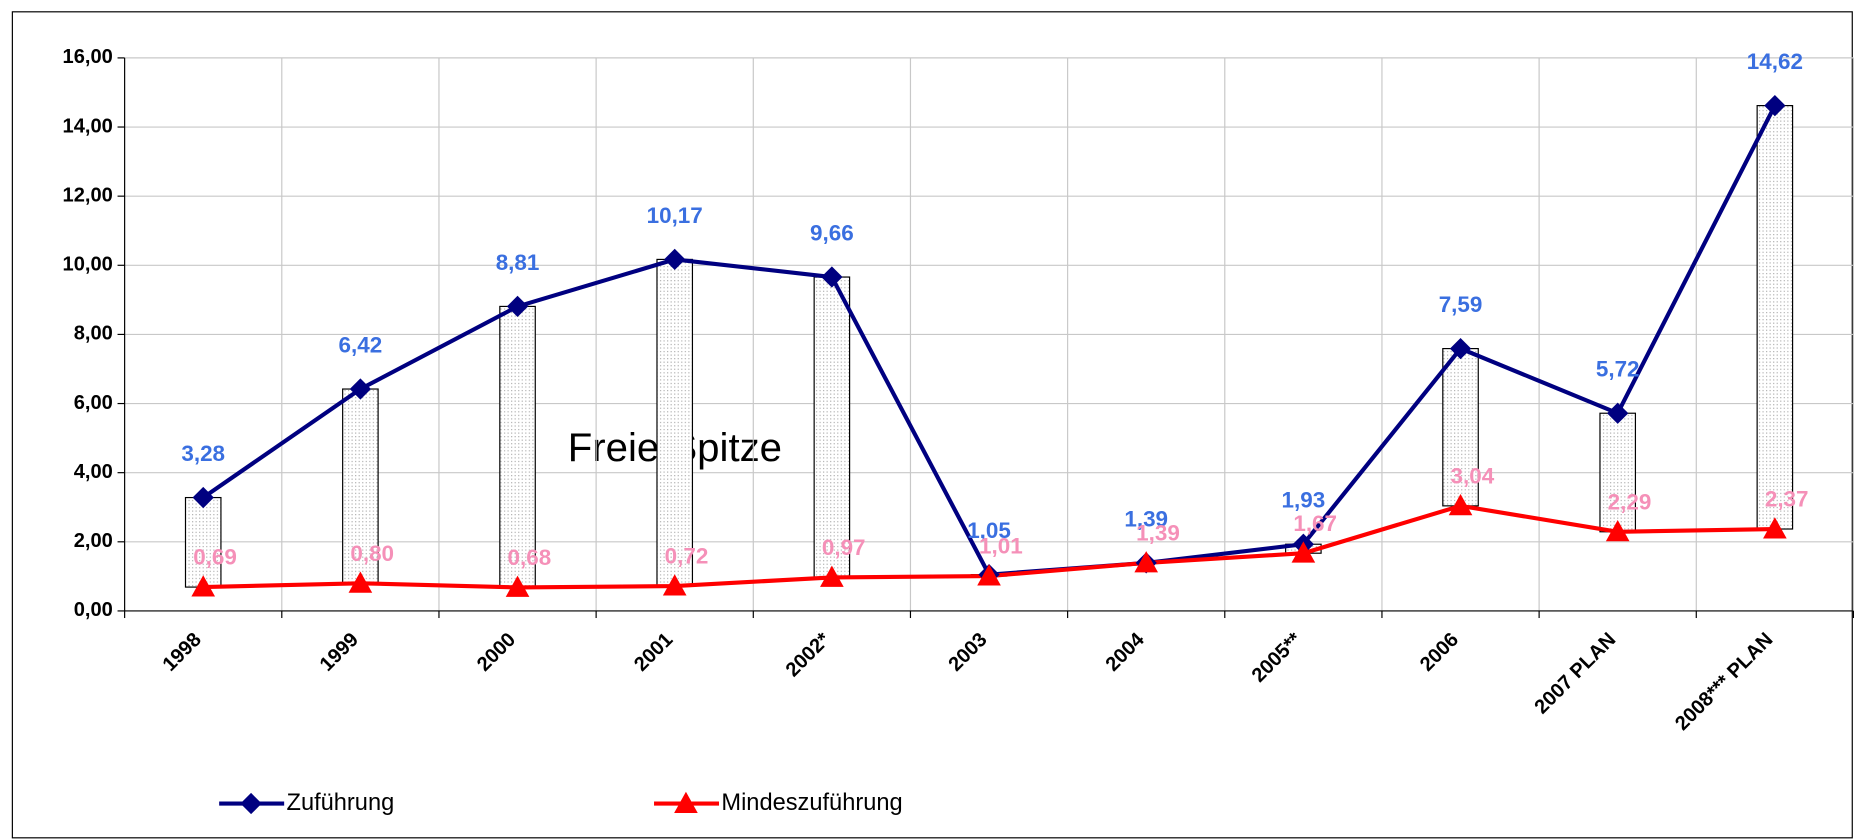 This screenshot has height=839, width=1854. Describe the element at coordinates (88, 57) in the screenshot. I see `y-tick-label: 16,00` at that location.